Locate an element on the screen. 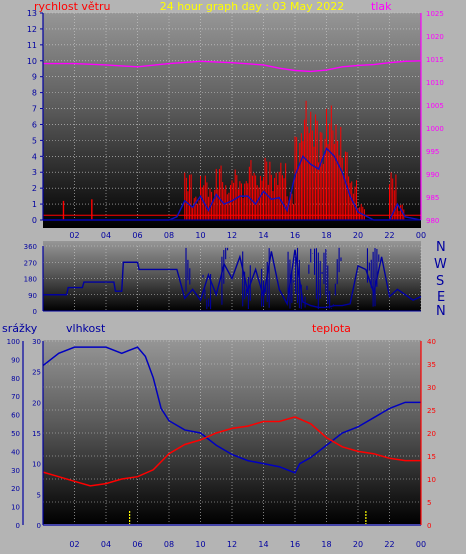  wind-speed-axis-label: rychlost větru is located at coordinates (72, 6).